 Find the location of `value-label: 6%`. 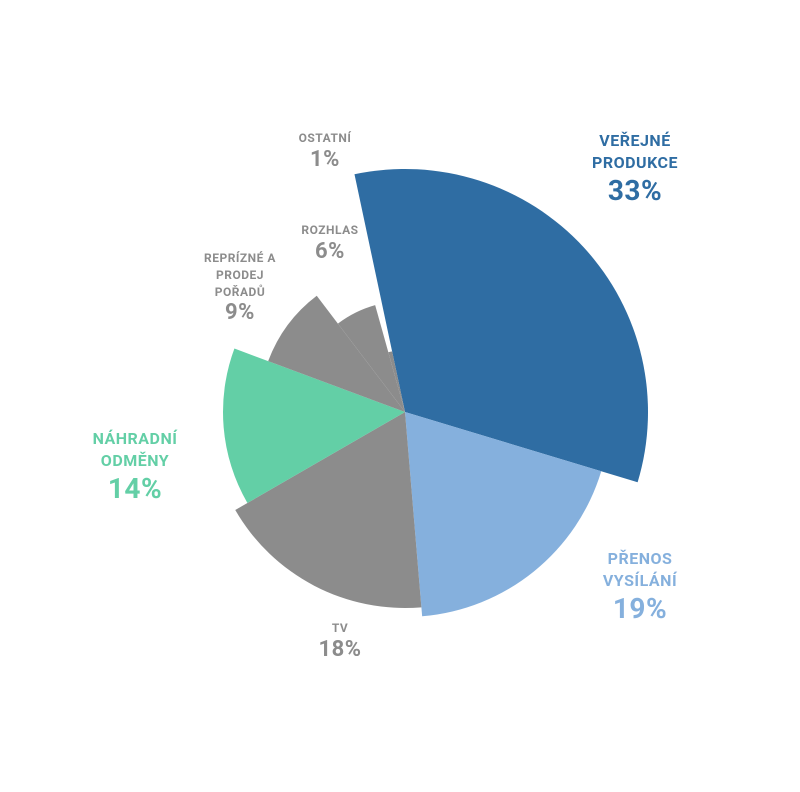

value-label: 6% is located at coordinates (330, 251).